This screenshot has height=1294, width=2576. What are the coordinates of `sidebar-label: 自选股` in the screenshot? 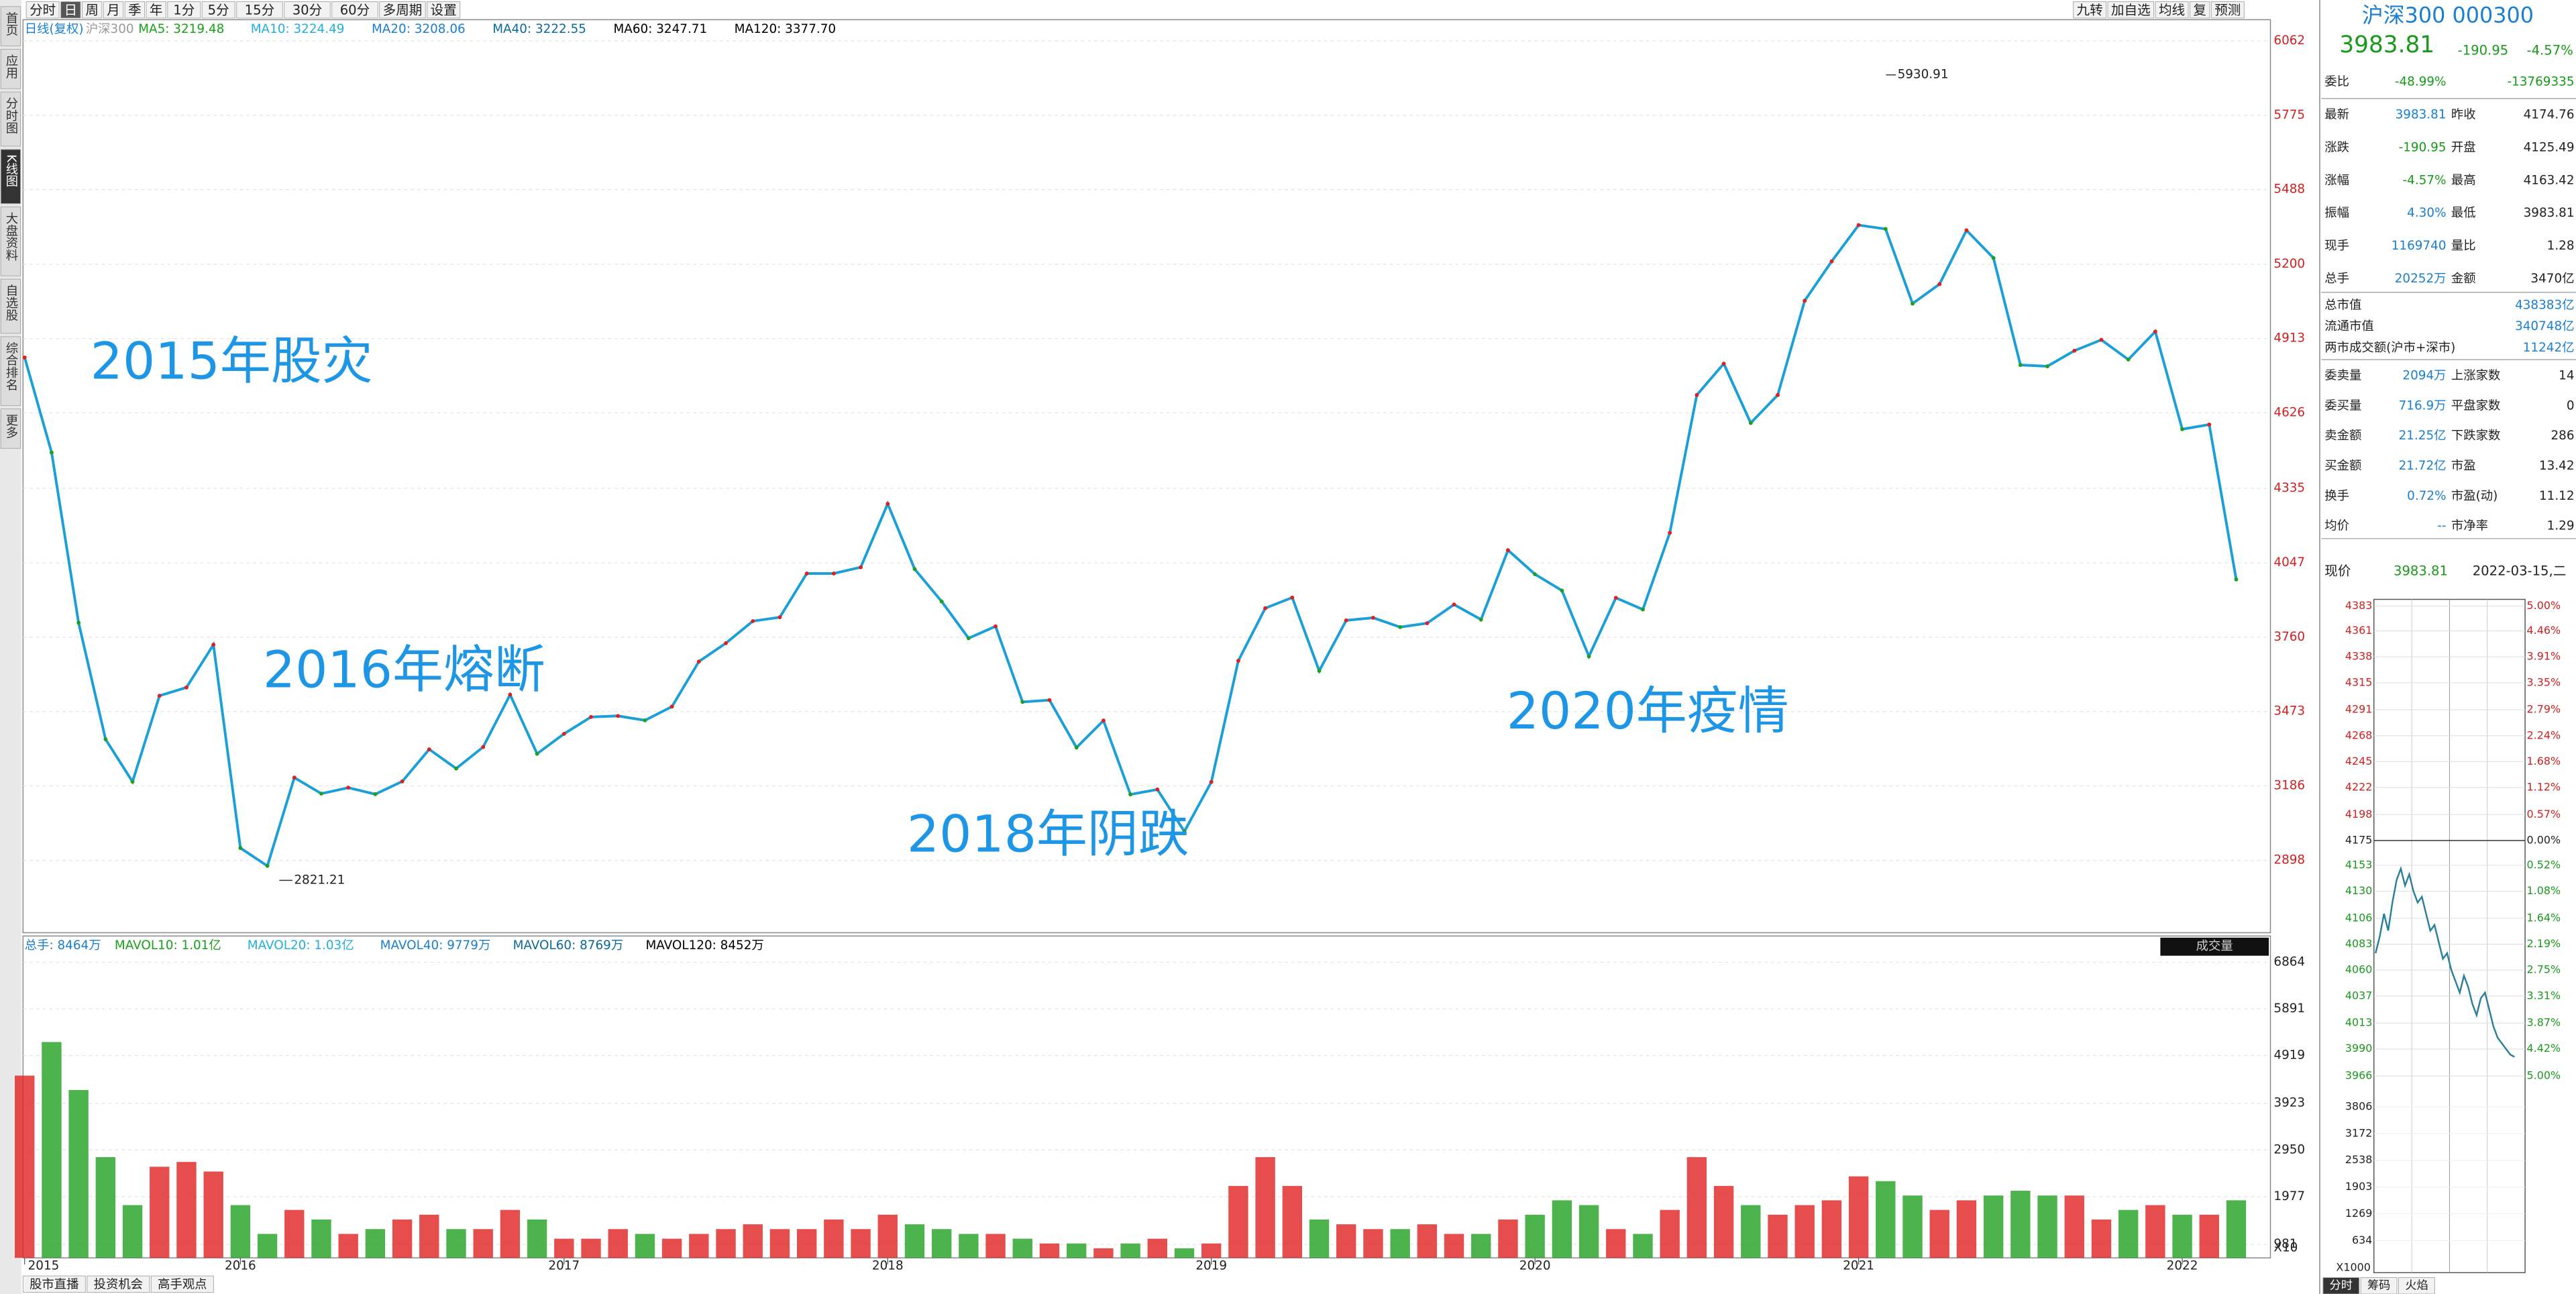 It's located at (11, 302).